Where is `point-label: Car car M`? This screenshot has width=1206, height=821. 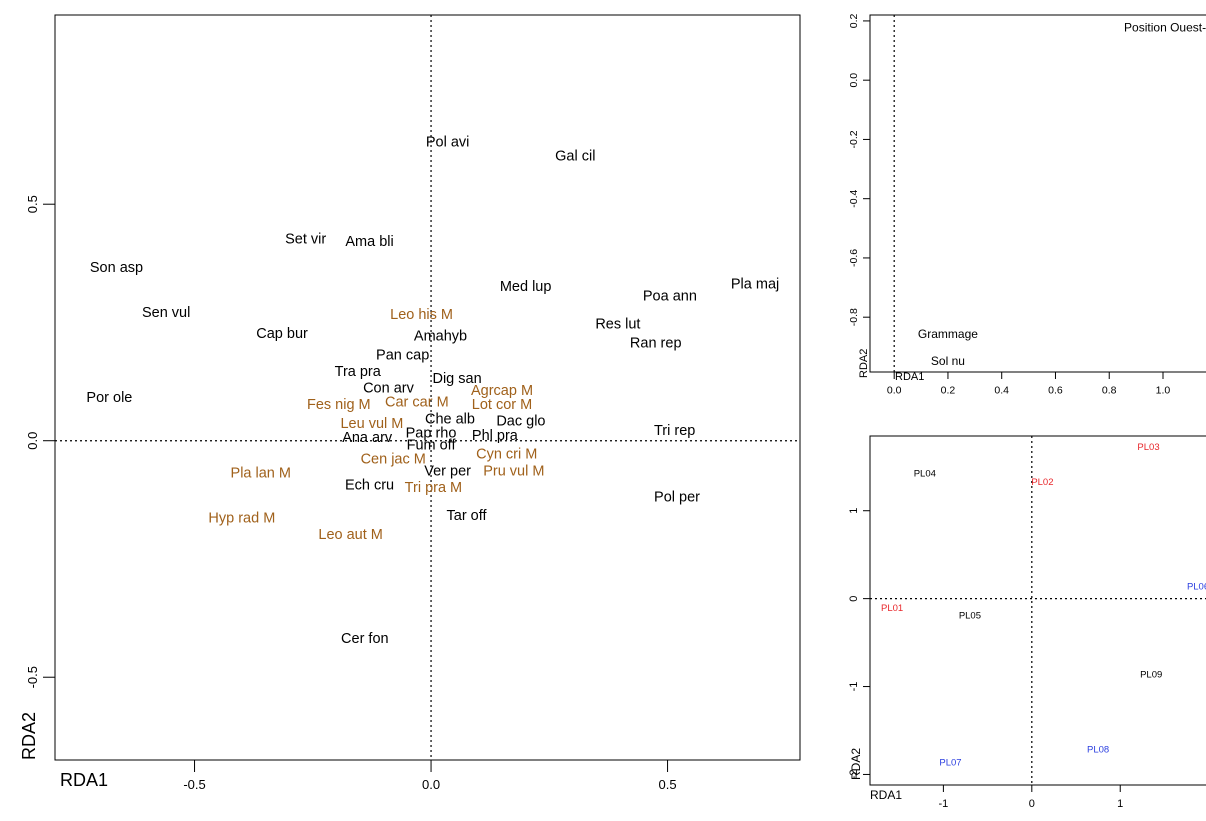
point-label: Car car M is located at coordinates (417, 403).